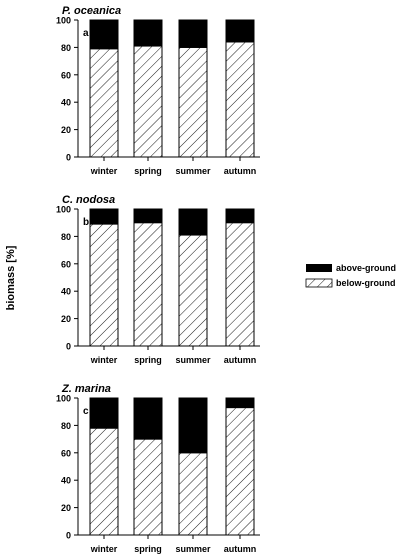 This screenshot has height=557, width=400. What do you see at coordinates (86, 389) in the screenshot?
I see `chart-title: Z. marina` at bounding box center [86, 389].